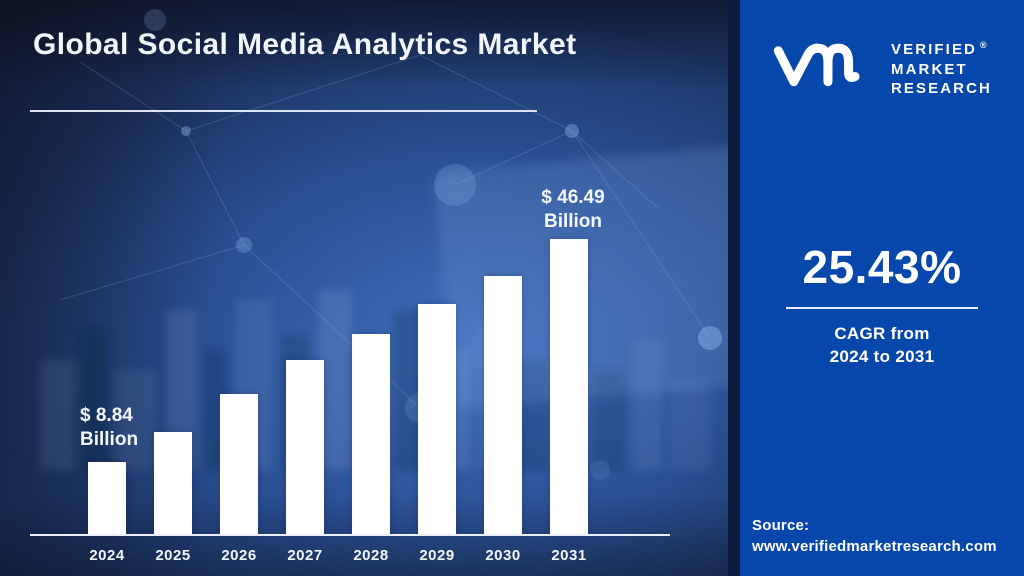 The image size is (1024, 576). I want to click on value-label-2031-line2: Billion, so click(573, 221).